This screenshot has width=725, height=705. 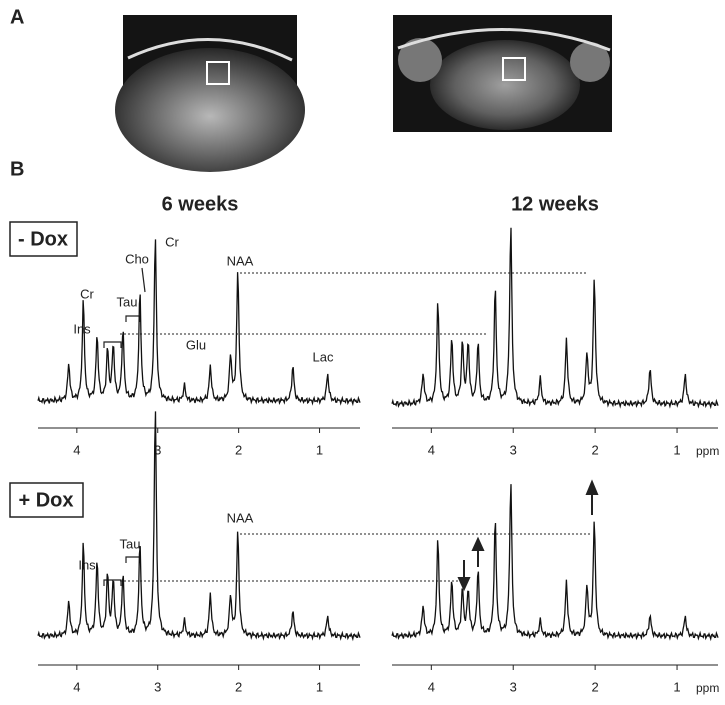 I want to click on row-title: + Dox, so click(x=45, y=500).